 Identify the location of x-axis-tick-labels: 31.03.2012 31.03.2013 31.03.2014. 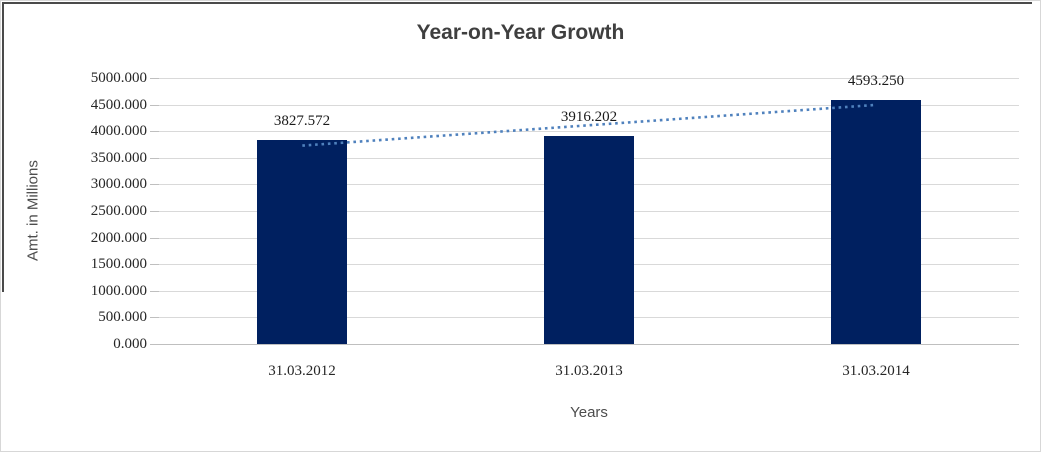
(589, 373).